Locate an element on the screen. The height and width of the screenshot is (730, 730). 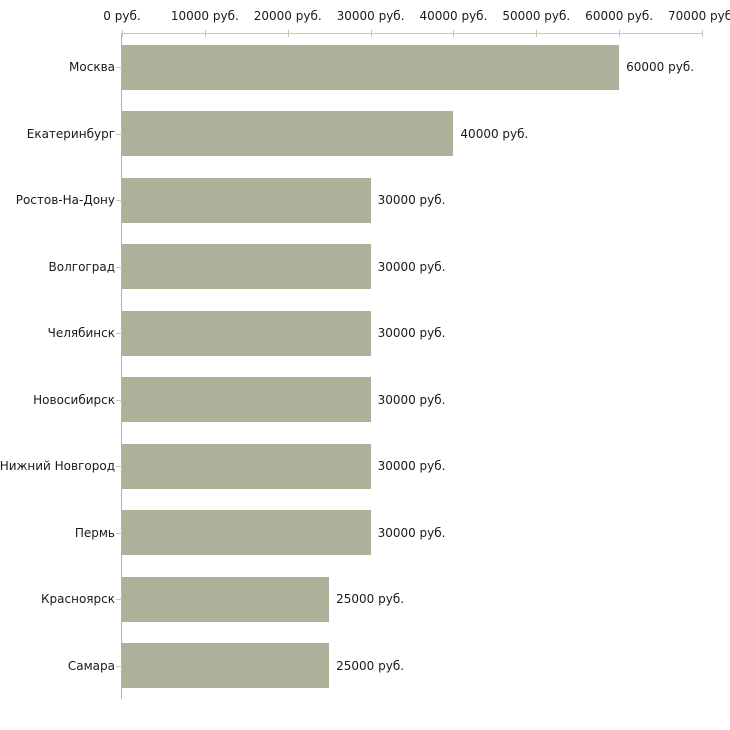
bar-row: Самара 25000 руб. is located at coordinates (385, 666).